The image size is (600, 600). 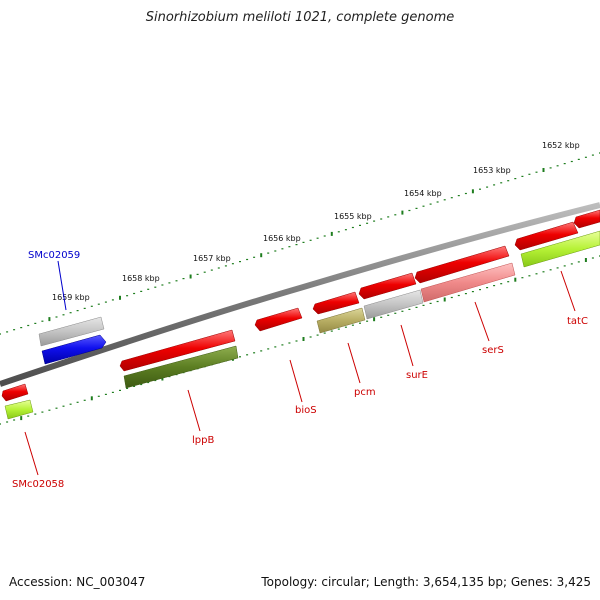 What do you see at coordinates (203, 440) in the screenshot?
I see `gene-label-lppb: lppB` at bounding box center [203, 440].